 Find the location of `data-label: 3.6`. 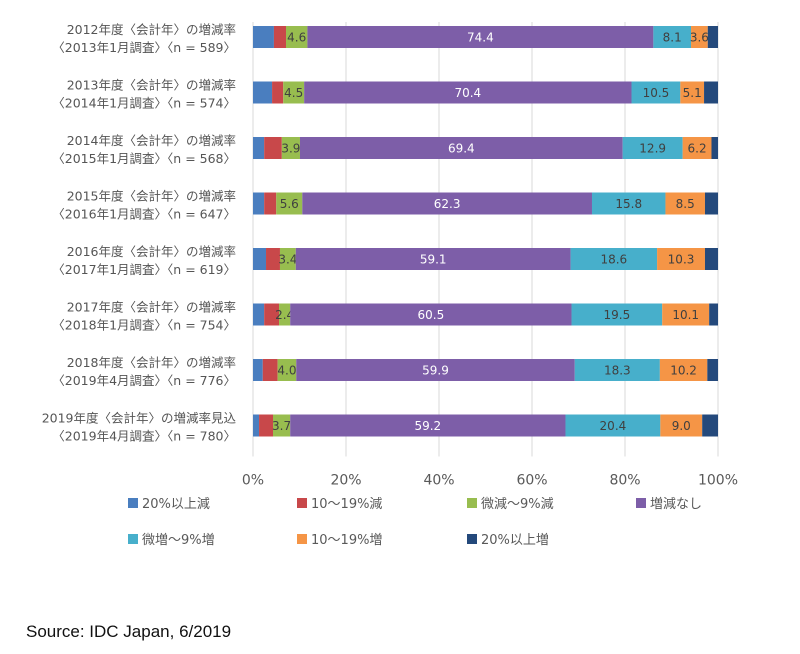

data-label: 3.6 is located at coordinates (699, 38).